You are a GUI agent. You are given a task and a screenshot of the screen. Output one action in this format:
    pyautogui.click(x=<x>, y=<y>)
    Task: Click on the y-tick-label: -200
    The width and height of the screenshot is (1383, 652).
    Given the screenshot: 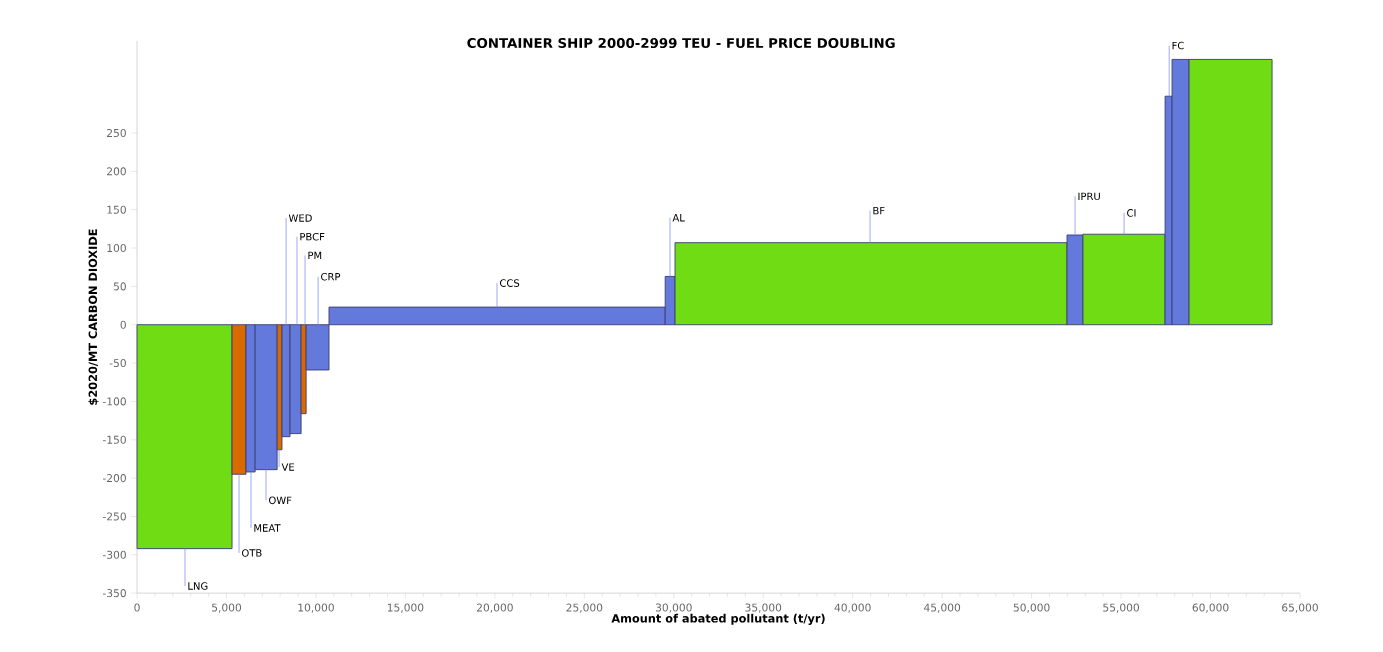 What is the action you would take?
    pyautogui.click(x=114, y=478)
    